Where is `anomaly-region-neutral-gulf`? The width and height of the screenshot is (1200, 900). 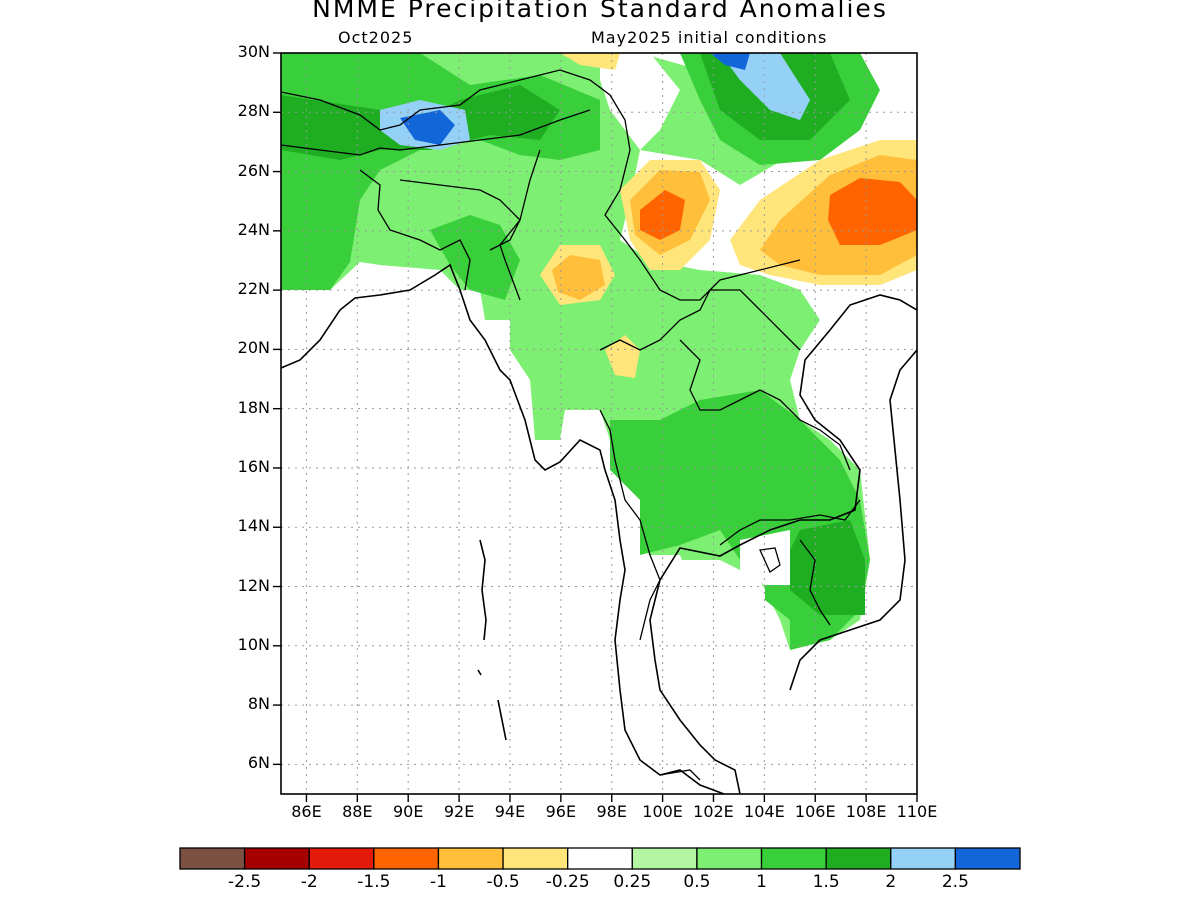
anomaly-region-neutral-gulf is located at coordinates (765, 557).